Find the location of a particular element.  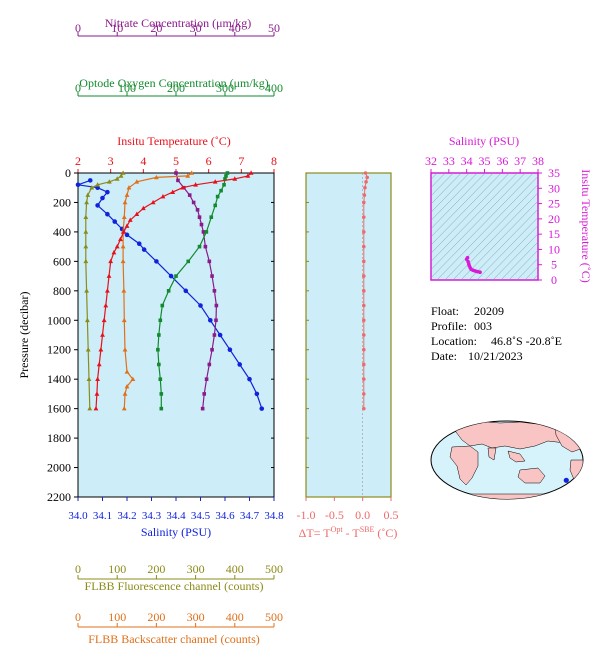

ts-y-tick-label: 10 is located at coordinates (554, 249).